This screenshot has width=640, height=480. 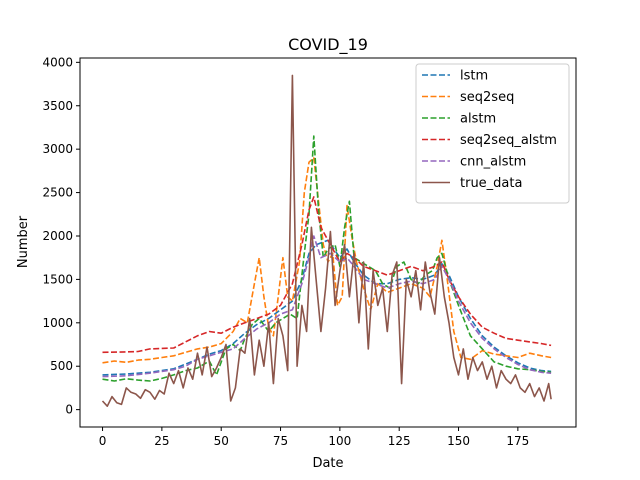 What do you see at coordinates (161, 441) in the screenshot?
I see `x-tick-label: 25` at bounding box center [161, 441].